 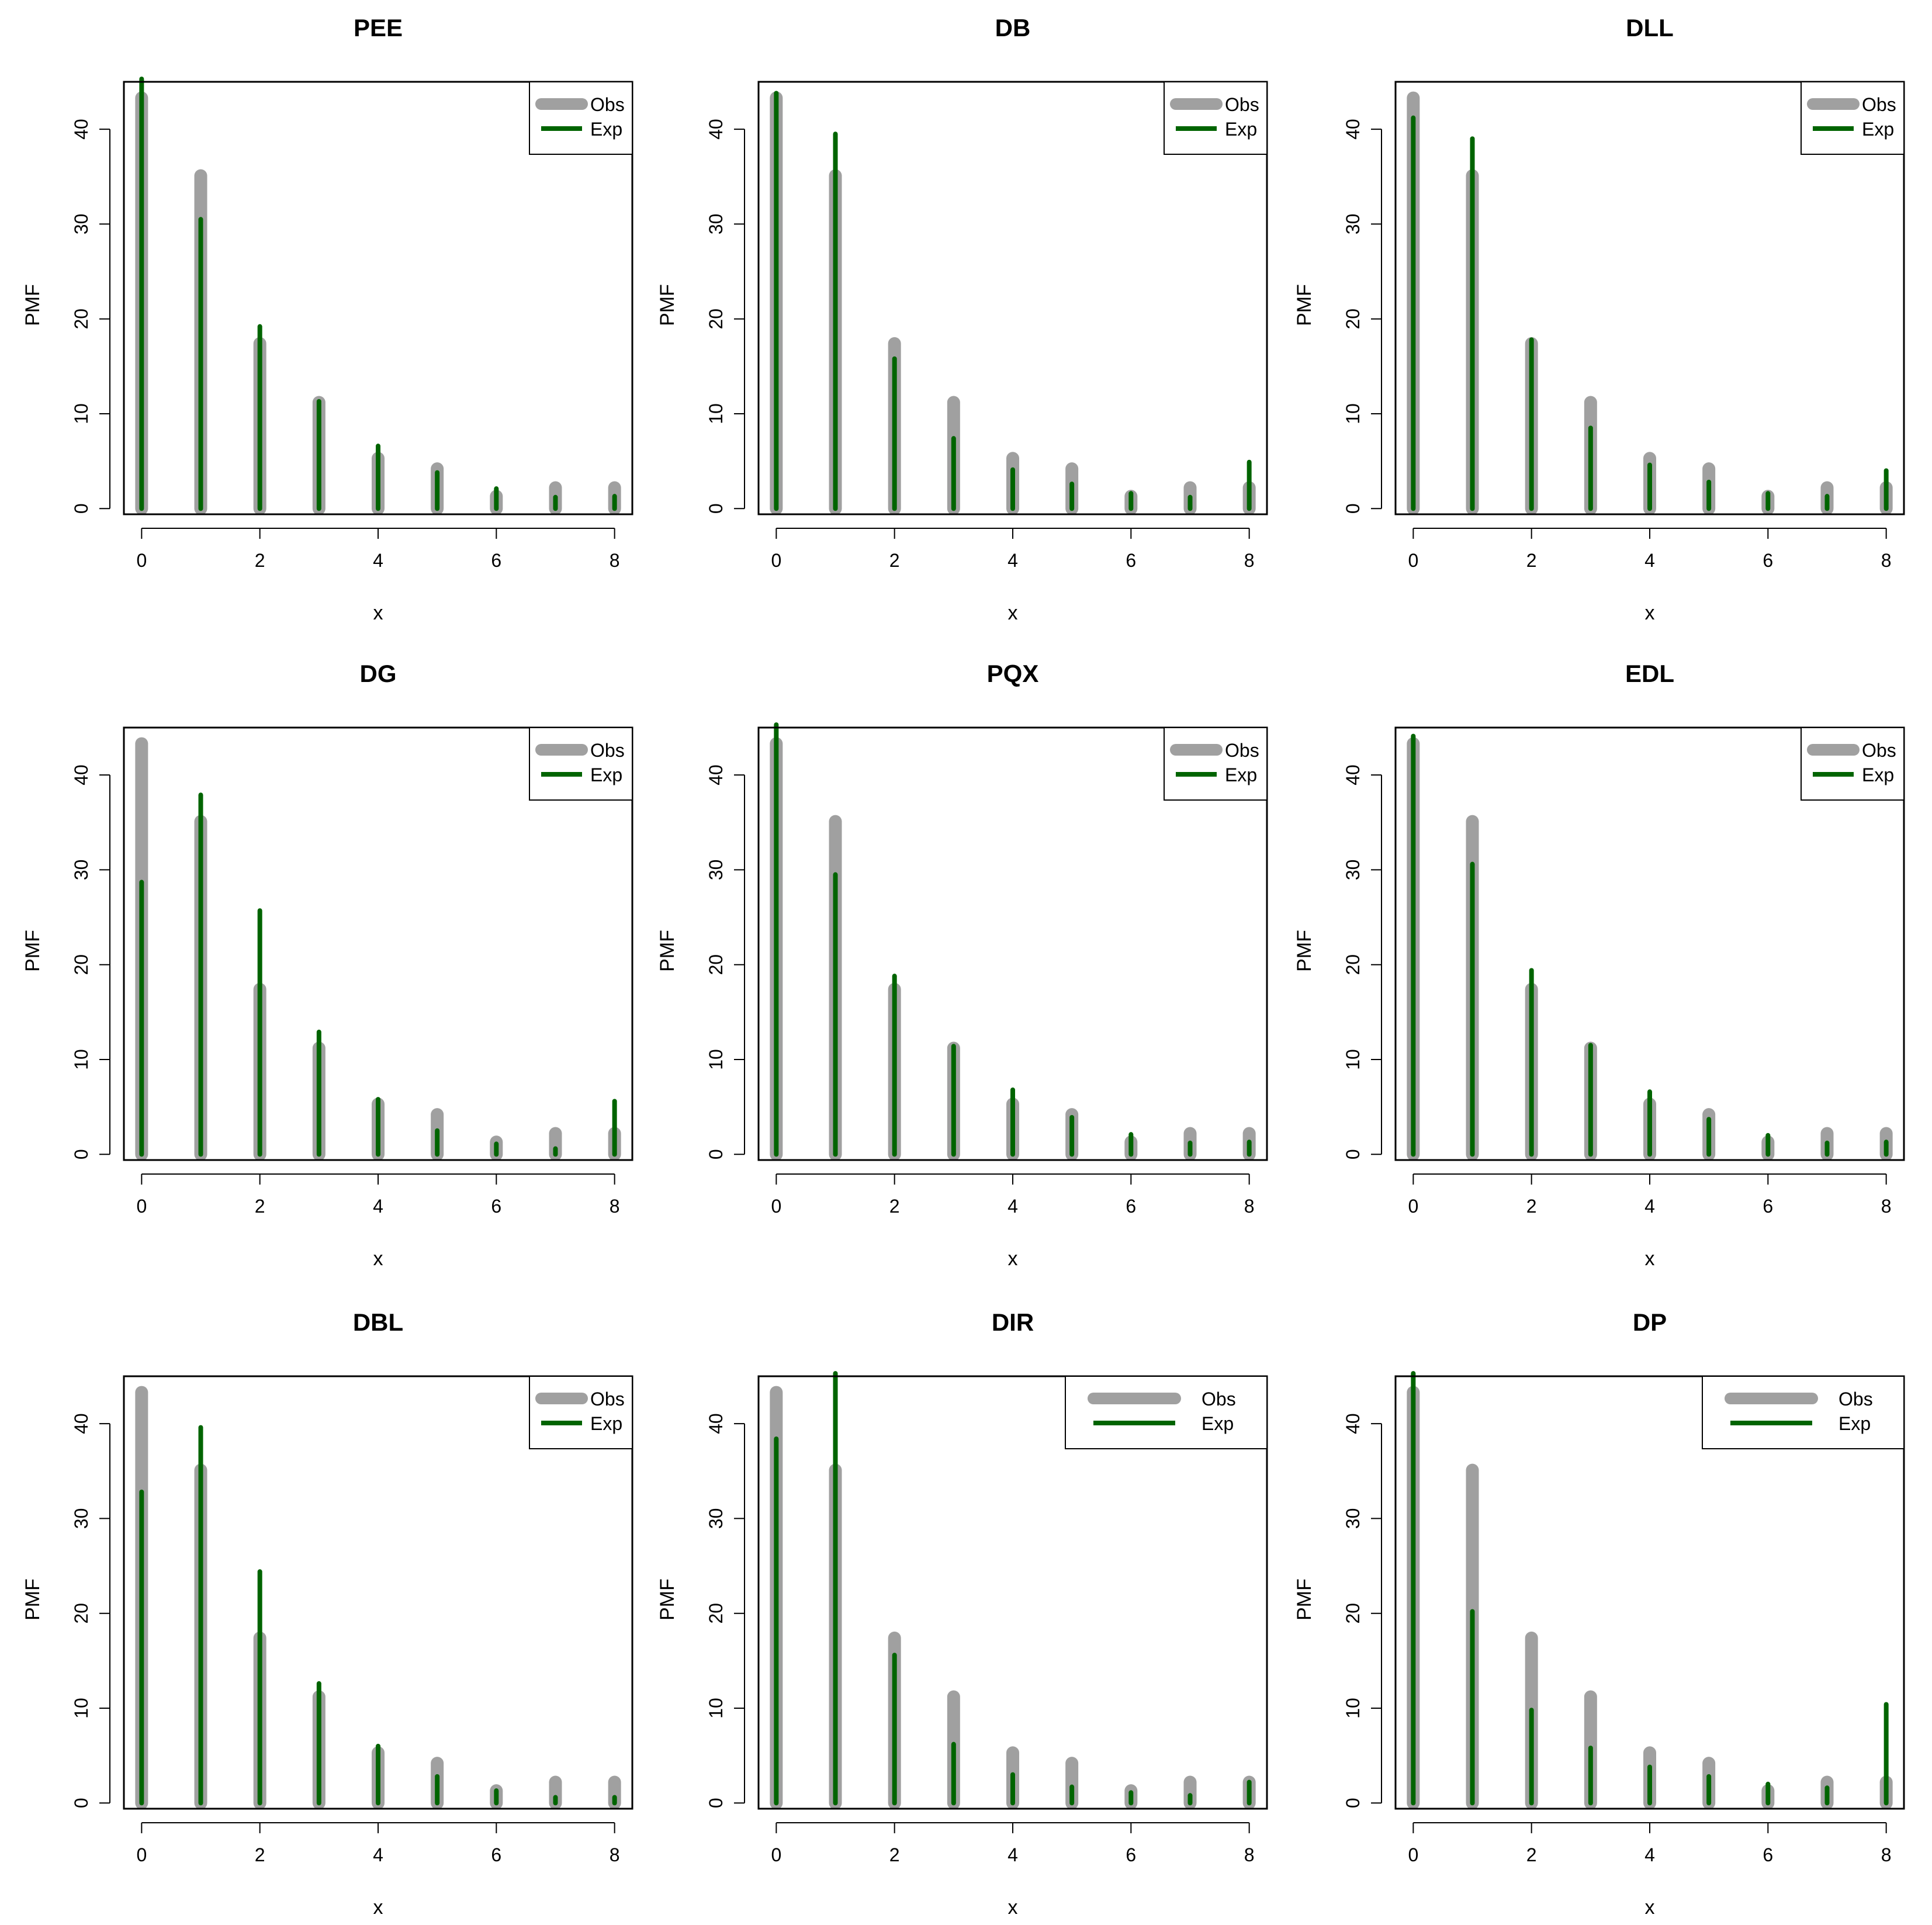 What do you see at coordinates (1013, 673) in the screenshot?
I see `chart-title: PQX` at bounding box center [1013, 673].